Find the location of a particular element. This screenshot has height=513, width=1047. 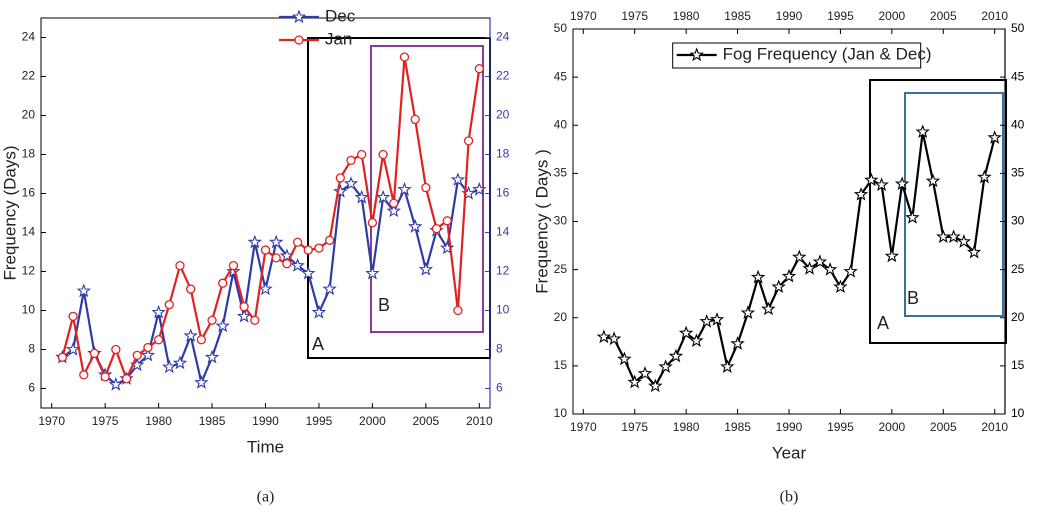

x2-tick-label: 1990 is located at coordinates (789, 16).